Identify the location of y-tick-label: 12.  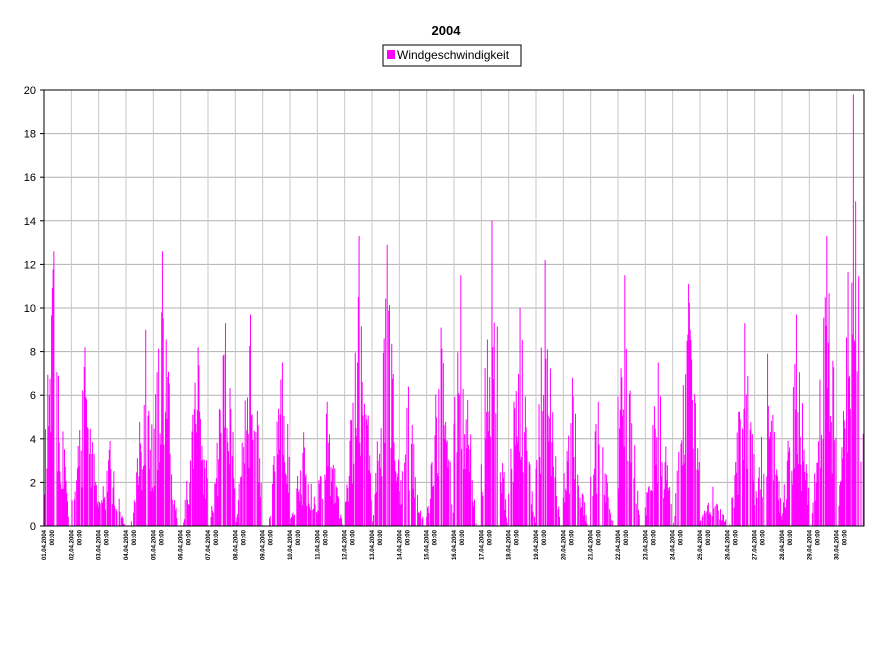
(30, 265).